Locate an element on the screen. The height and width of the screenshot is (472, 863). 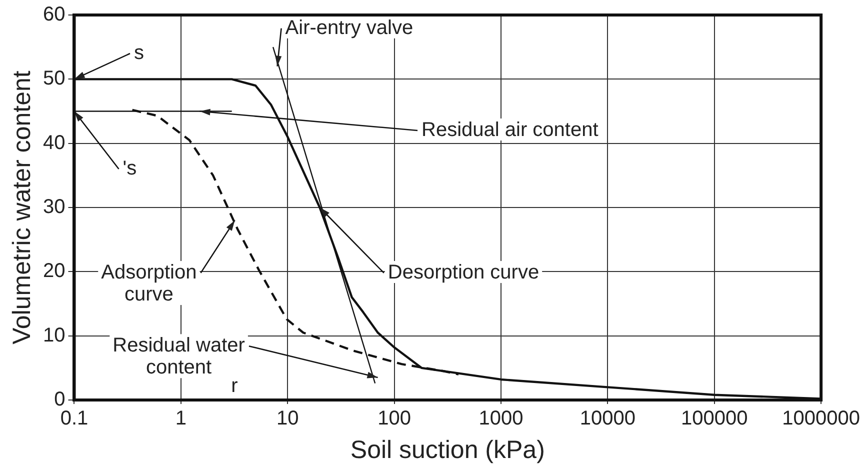
annotation: Air-entry valve is located at coordinates (349, 27).